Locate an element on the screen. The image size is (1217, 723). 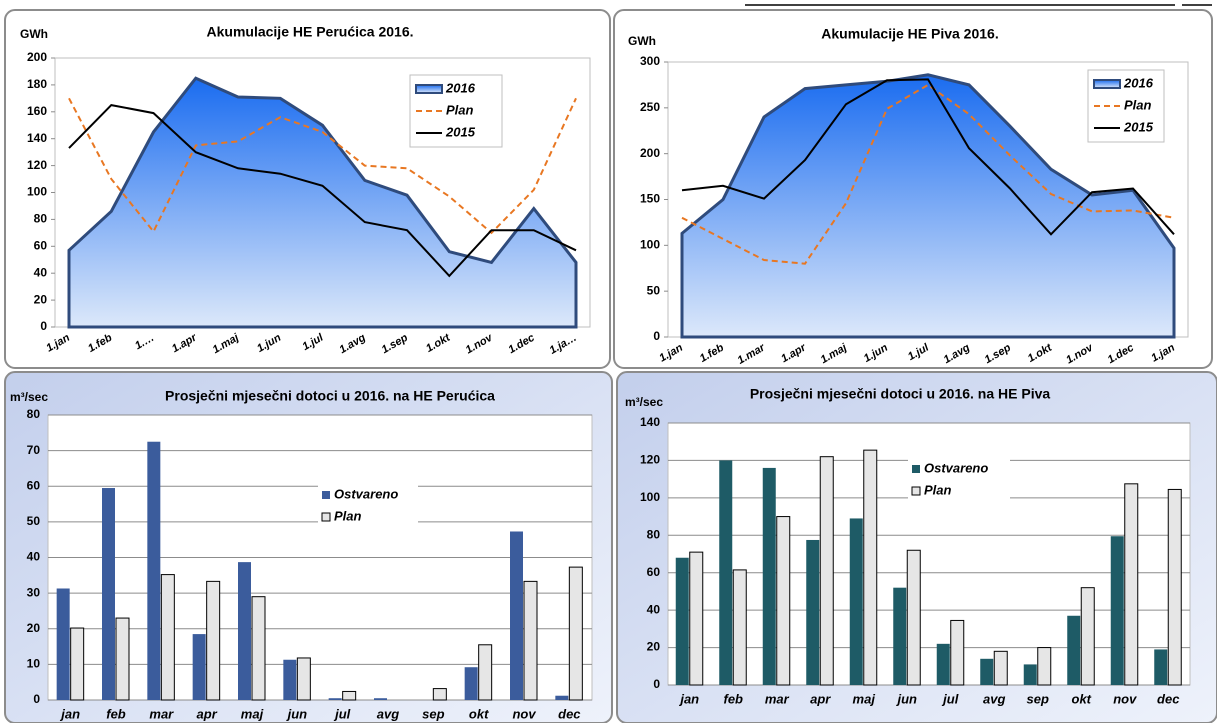
x-tick-label: sep is located at coordinates (433, 713).